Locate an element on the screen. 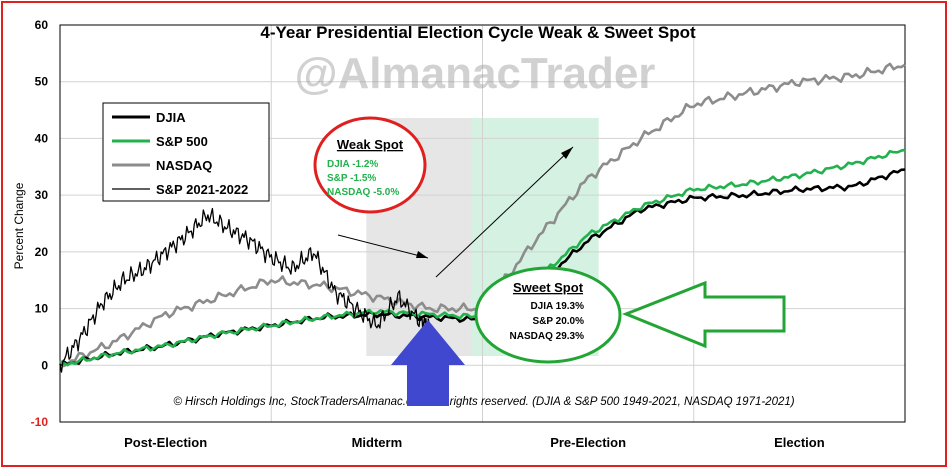  y-tick-label: 0 is located at coordinates (44, 365).